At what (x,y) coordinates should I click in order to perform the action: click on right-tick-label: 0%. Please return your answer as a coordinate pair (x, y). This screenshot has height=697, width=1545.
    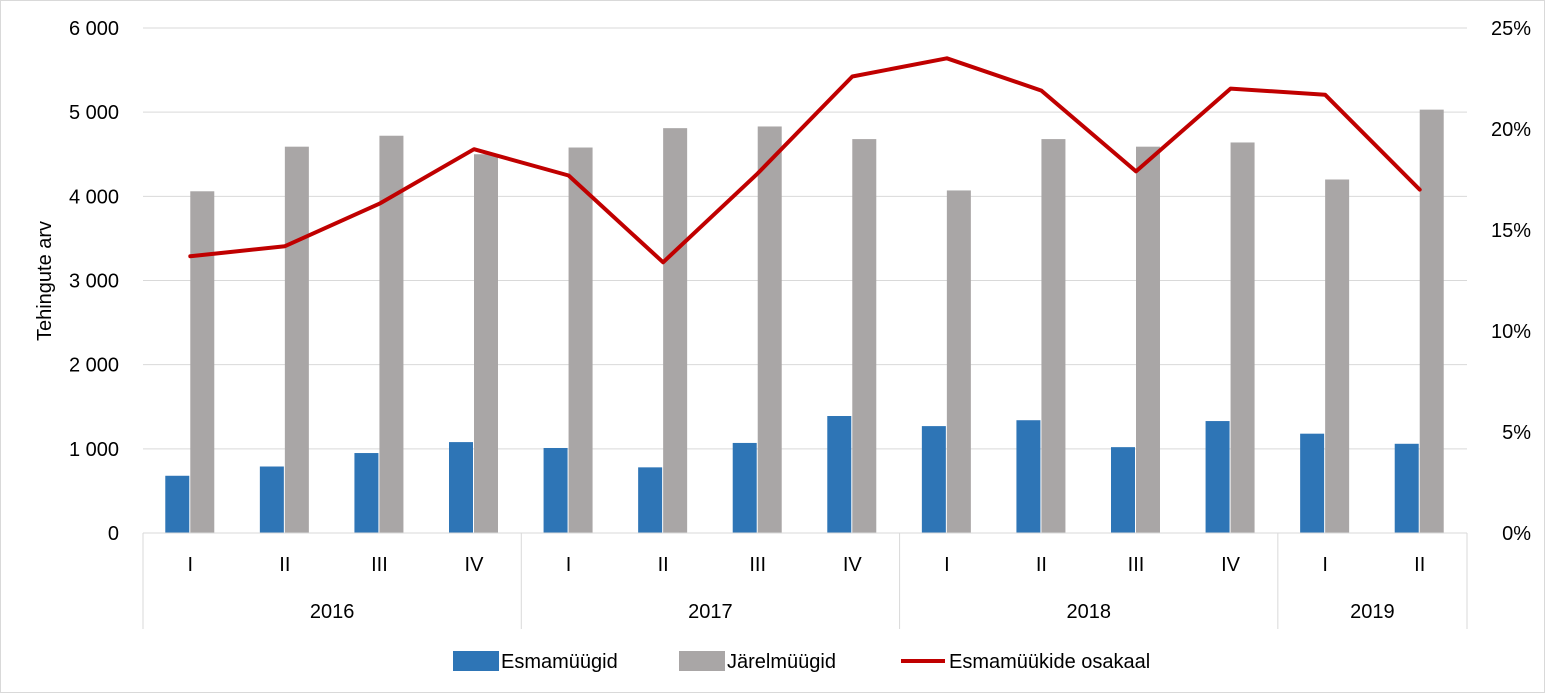
    Looking at the image, I should click on (1516, 534).